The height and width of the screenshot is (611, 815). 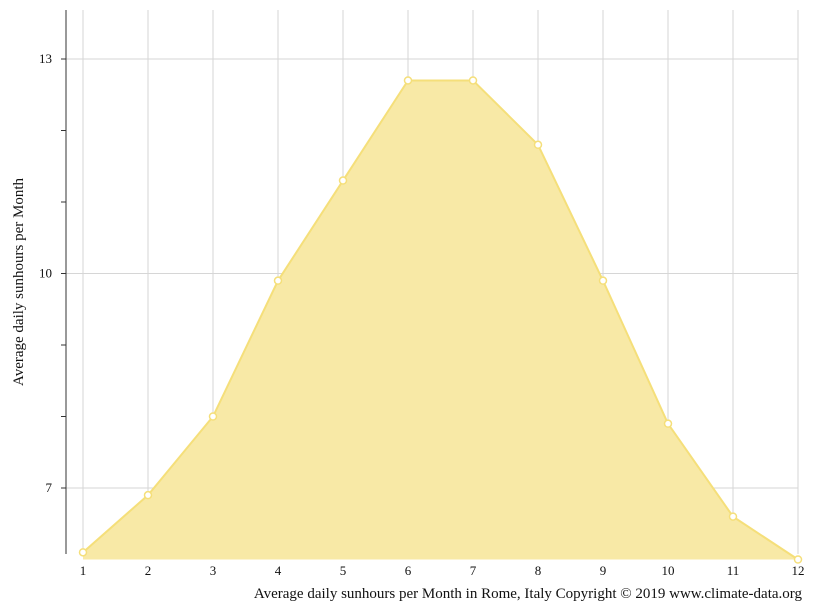 What do you see at coordinates (278, 570) in the screenshot?
I see `x-tick-label-4: 4` at bounding box center [278, 570].